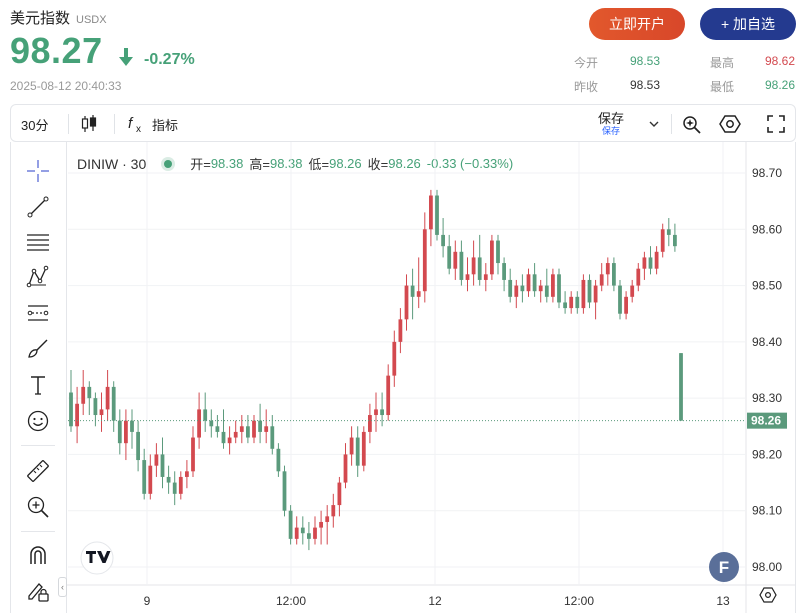 The width and height of the screenshot is (804, 613). What do you see at coordinates (767, 454) in the screenshot?
I see `y-axis-tick-label: 98.20` at bounding box center [767, 454].